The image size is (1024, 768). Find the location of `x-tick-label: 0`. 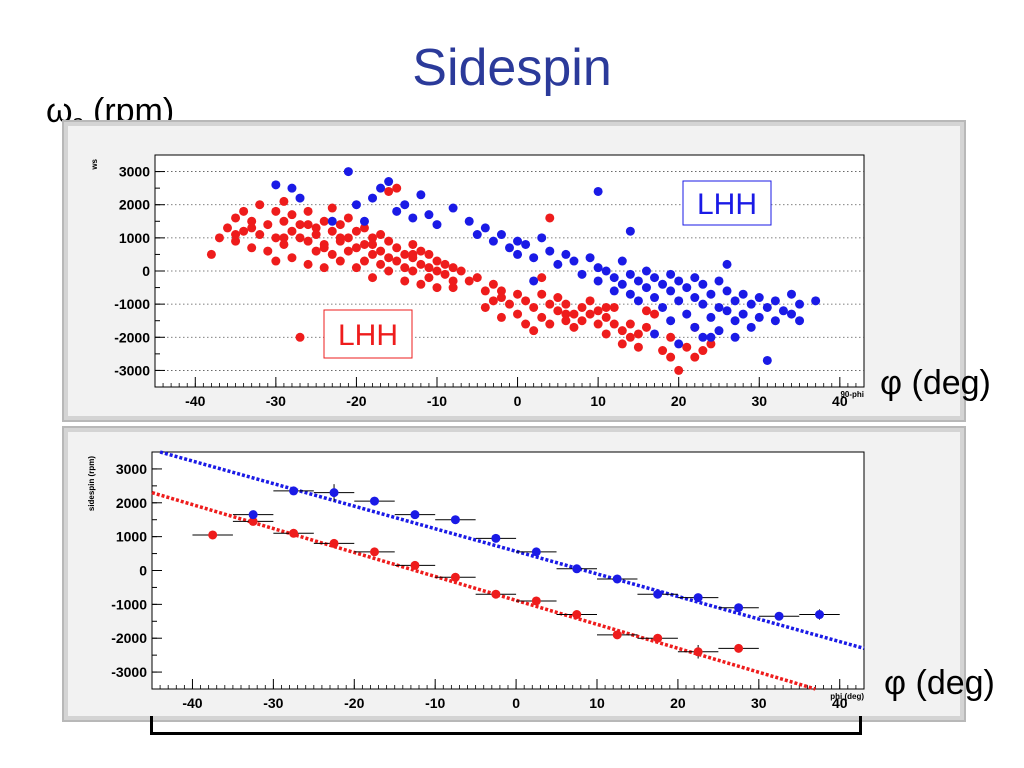

x-tick-label: 0 is located at coordinates (518, 401).